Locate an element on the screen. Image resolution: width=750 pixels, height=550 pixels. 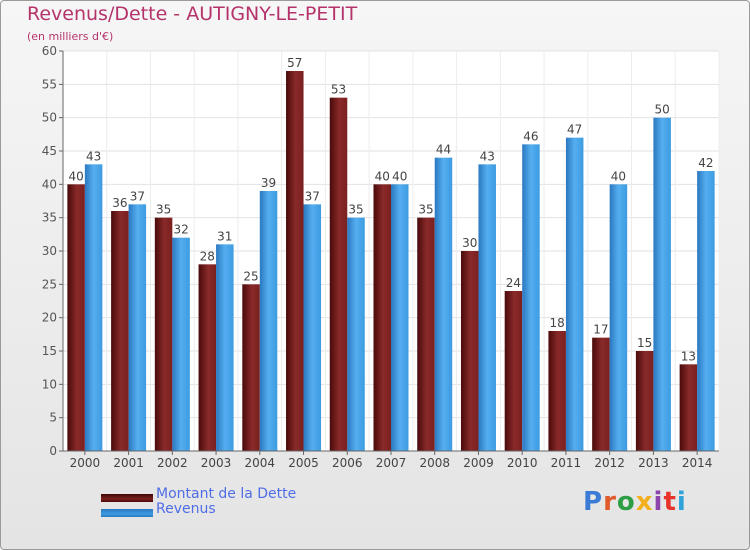
logo-letter: r is located at coordinates (610, 502).